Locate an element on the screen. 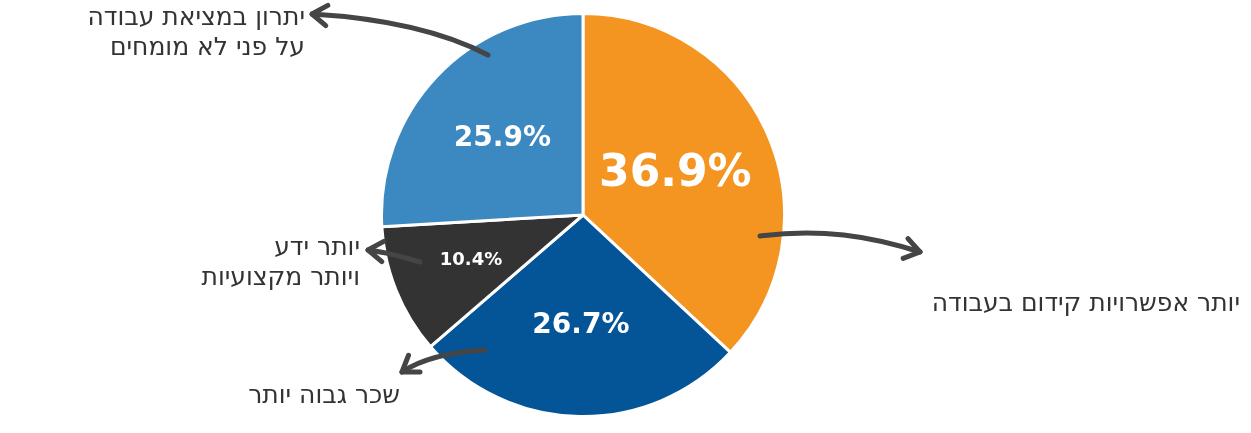 Image resolution: width=1251 pixels, height=433 pixels. data-label: 26.7% is located at coordinates (581, 324).